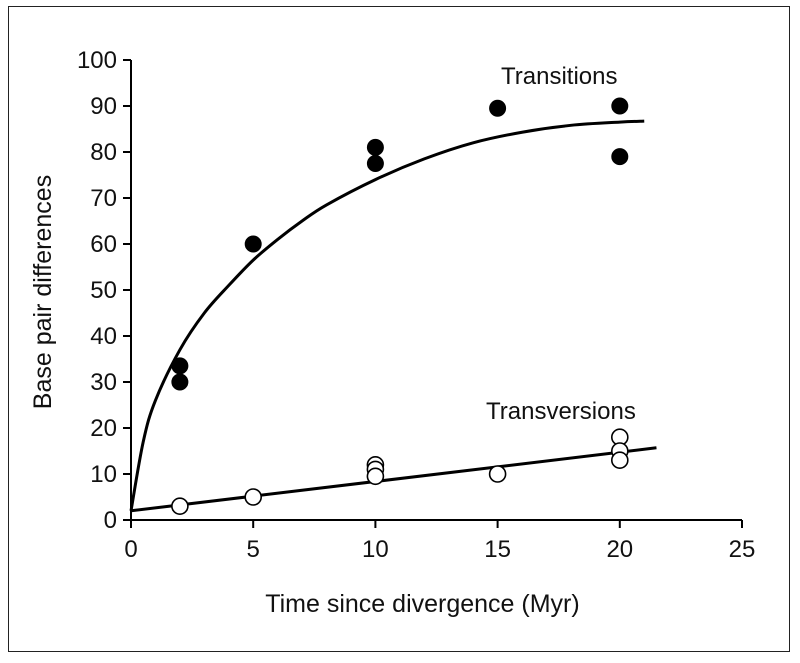 The height and width of the screenshot is (663, 800). Describe the element at coordinates (97, 60) in the screenshot. I see `y-tick-label: 100` at that location.